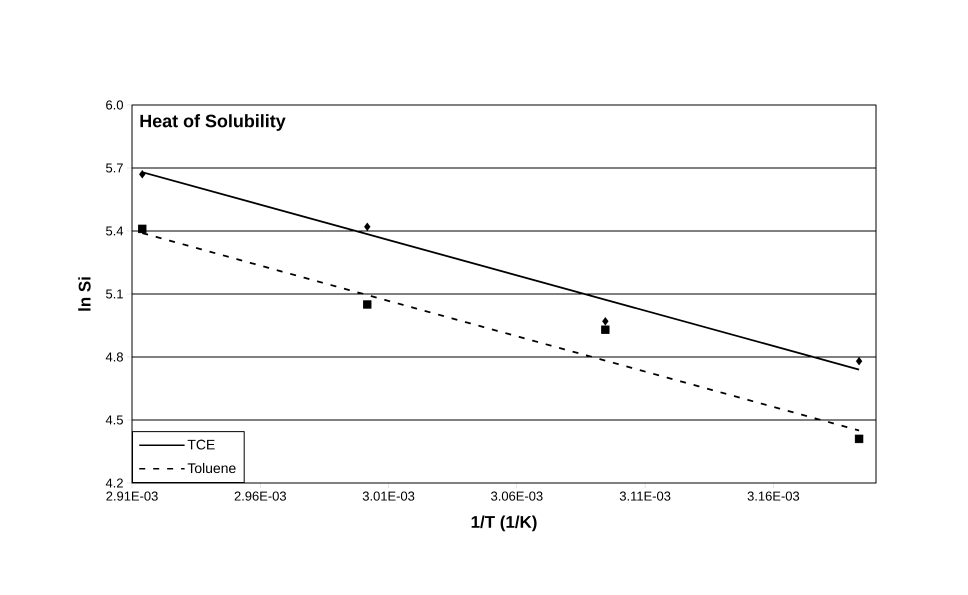  Describe the element at coordinates (517, 496) in the screenshot. I see `x-tick-label: 3.06E-03` at that location.